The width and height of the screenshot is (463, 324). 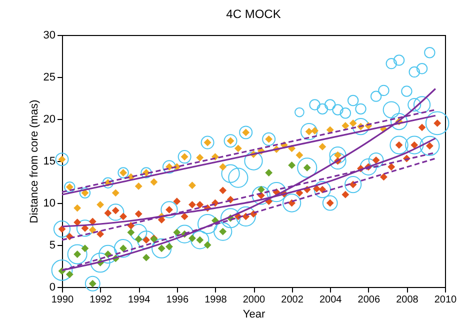 What do you see at coordinates (49, 204) in the screenshot?
I see `y-tick-label: 10` at bounding box center [49, 204].